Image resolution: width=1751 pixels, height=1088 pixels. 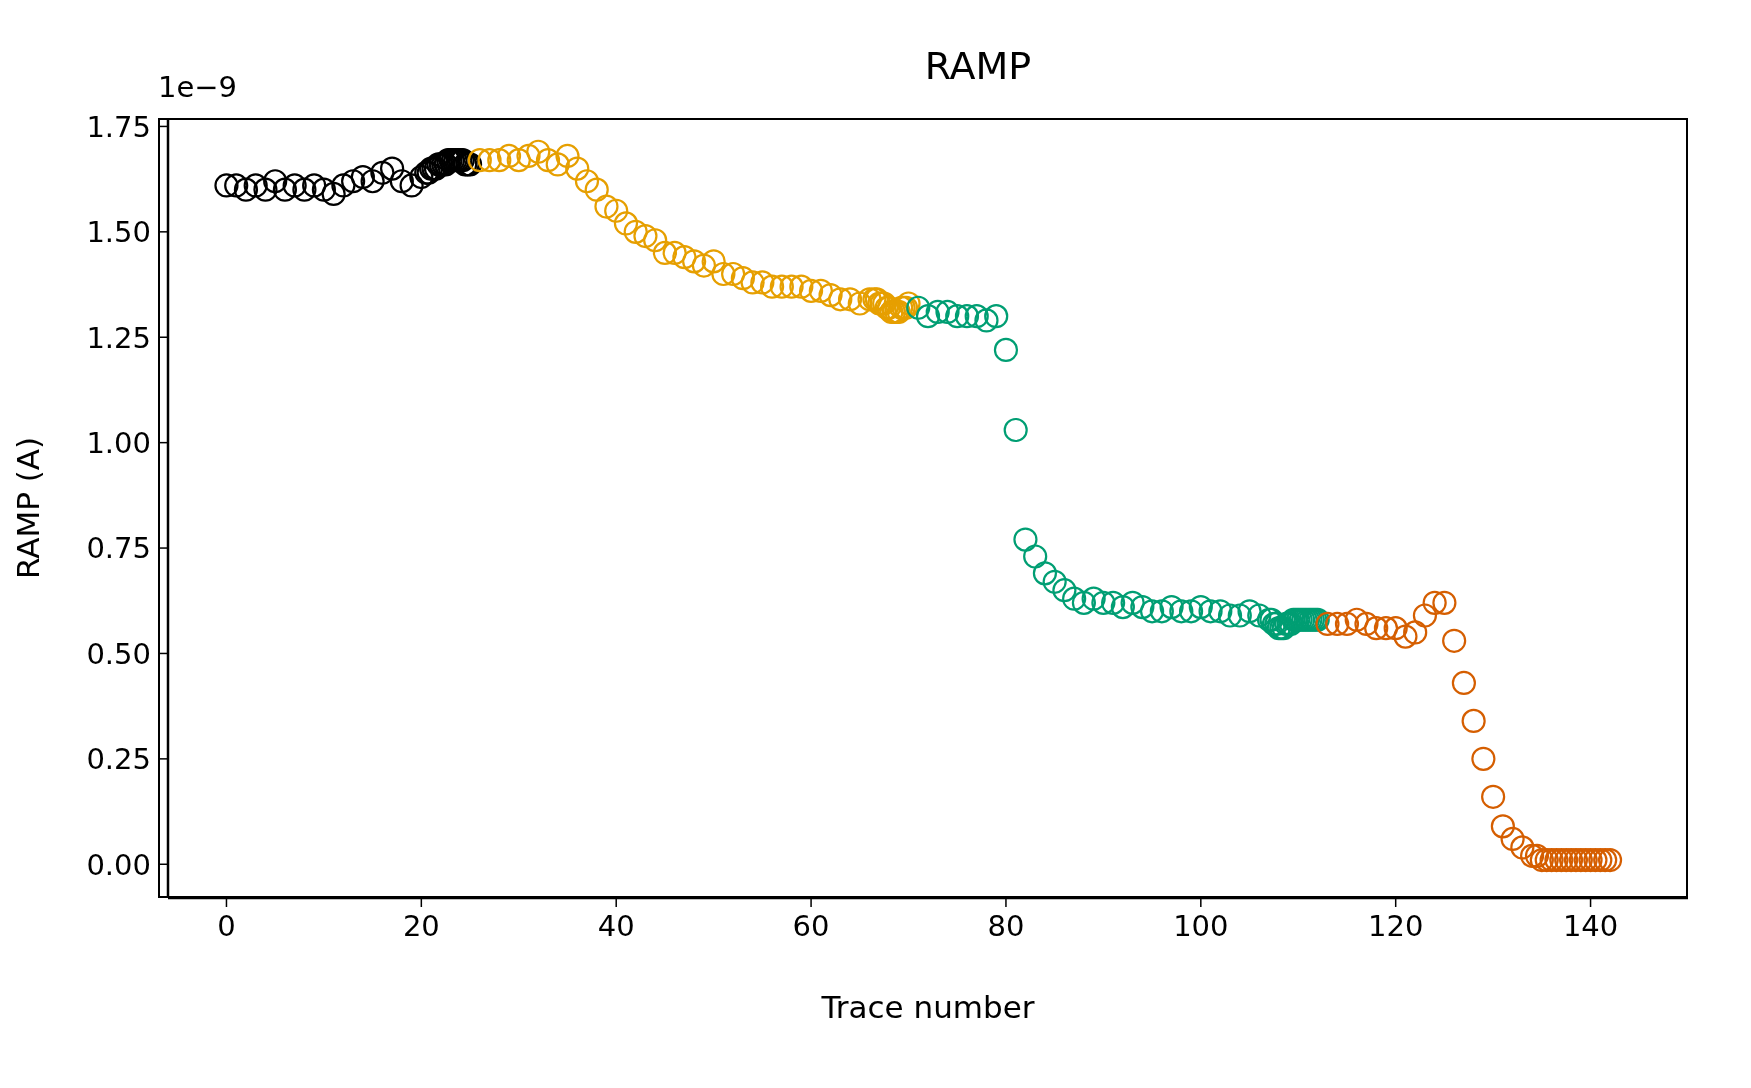 What do you see at coordinates (1396, 925) in the screenshot?
I see `x-tick-label: 120` at bounding box center [1396, 925].